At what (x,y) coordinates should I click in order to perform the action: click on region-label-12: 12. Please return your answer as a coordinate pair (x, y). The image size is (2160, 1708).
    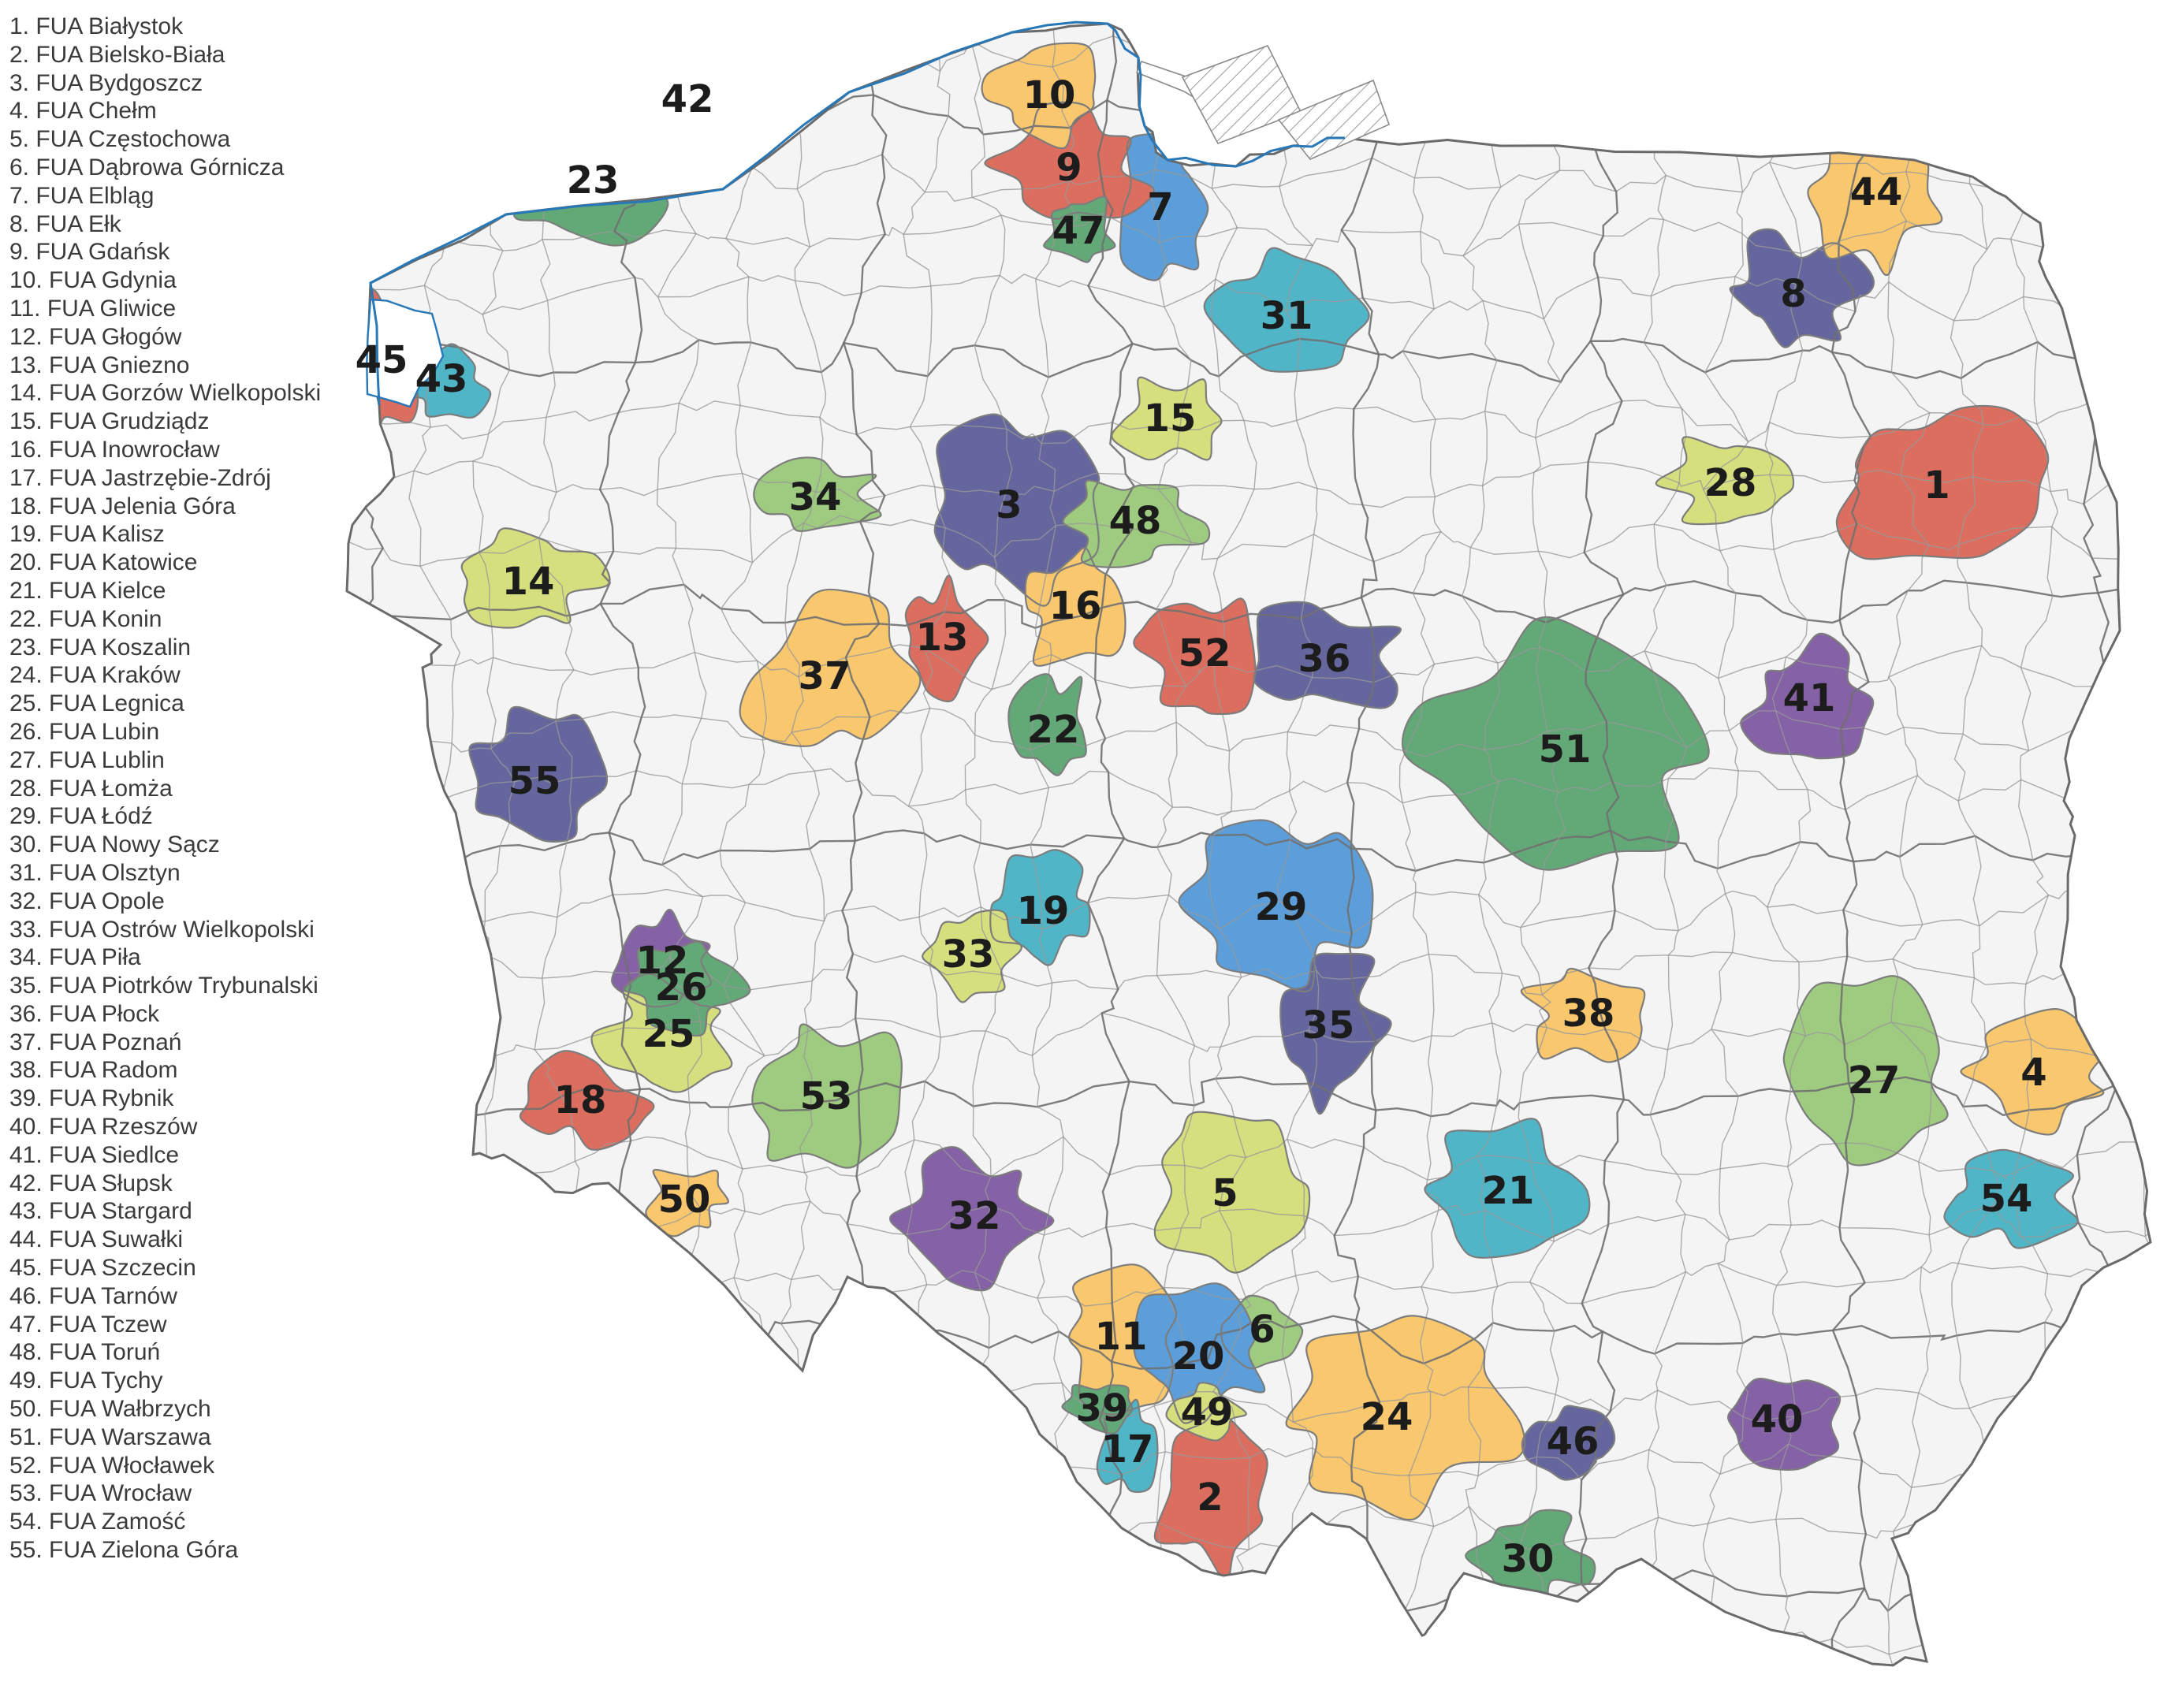
    Looking at the image, I should click on (663, 961).